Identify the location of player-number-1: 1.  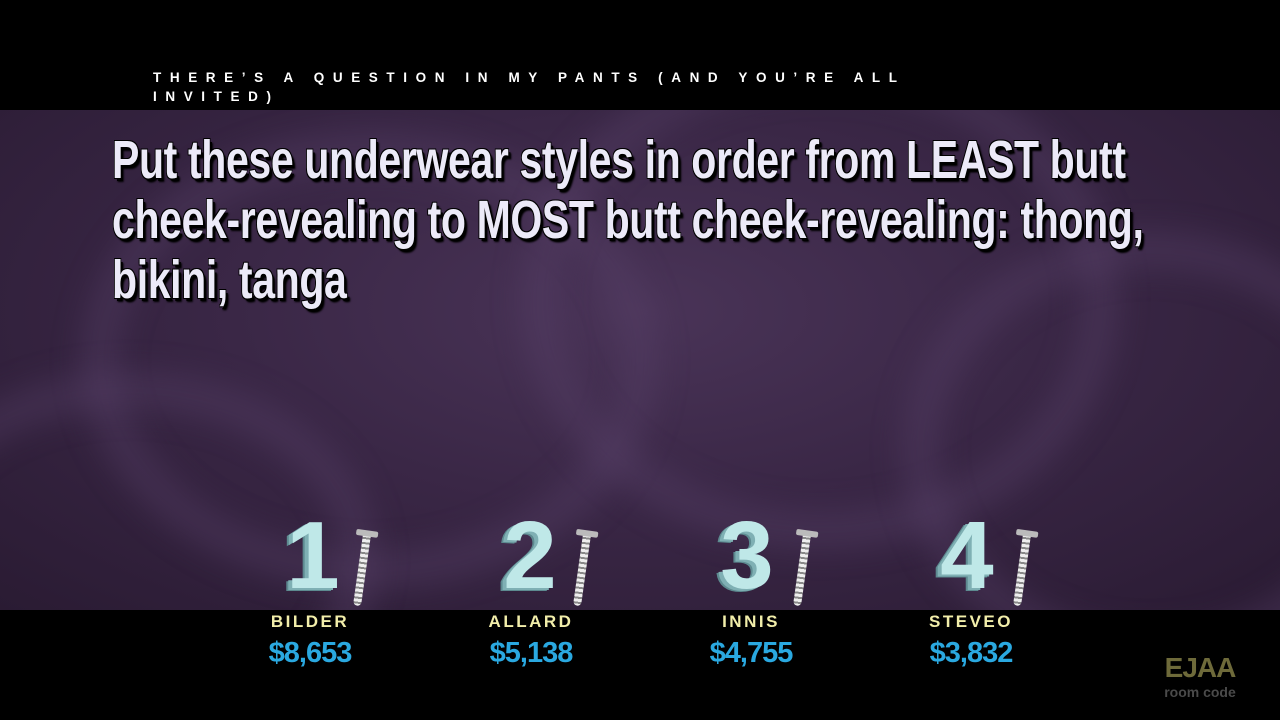
(313, 555).